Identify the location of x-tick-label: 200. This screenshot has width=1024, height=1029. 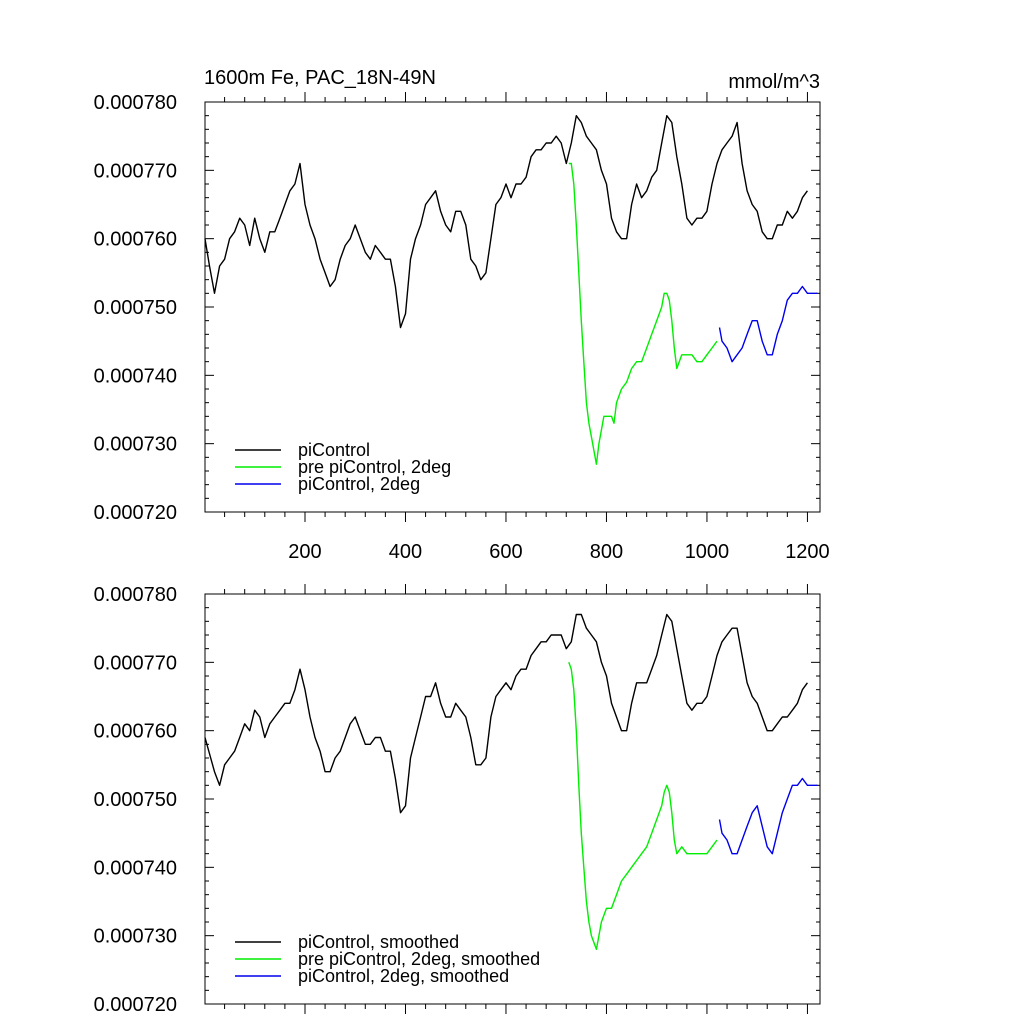
(304, 552).